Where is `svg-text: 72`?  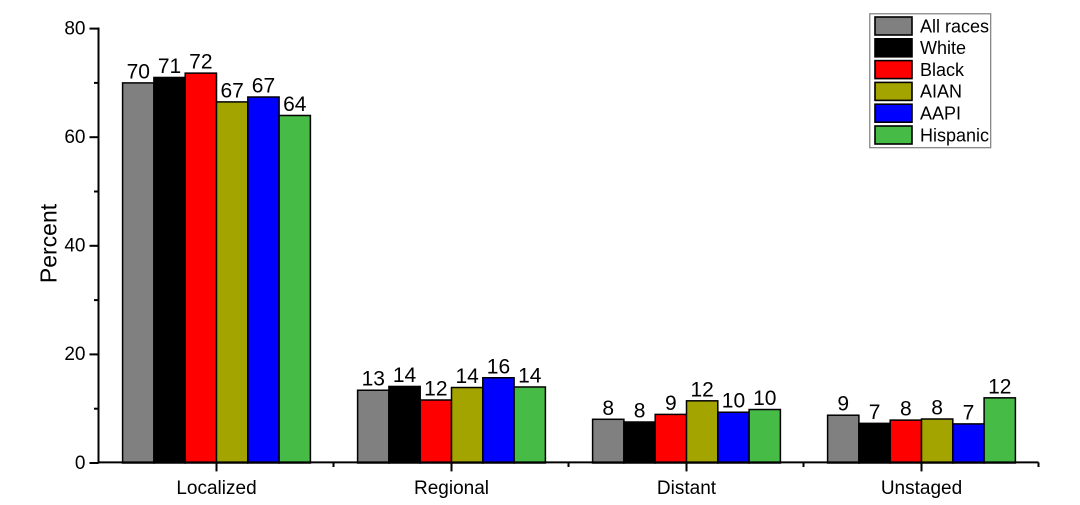
svg-text: 72 is located at coordinates (200, 62).